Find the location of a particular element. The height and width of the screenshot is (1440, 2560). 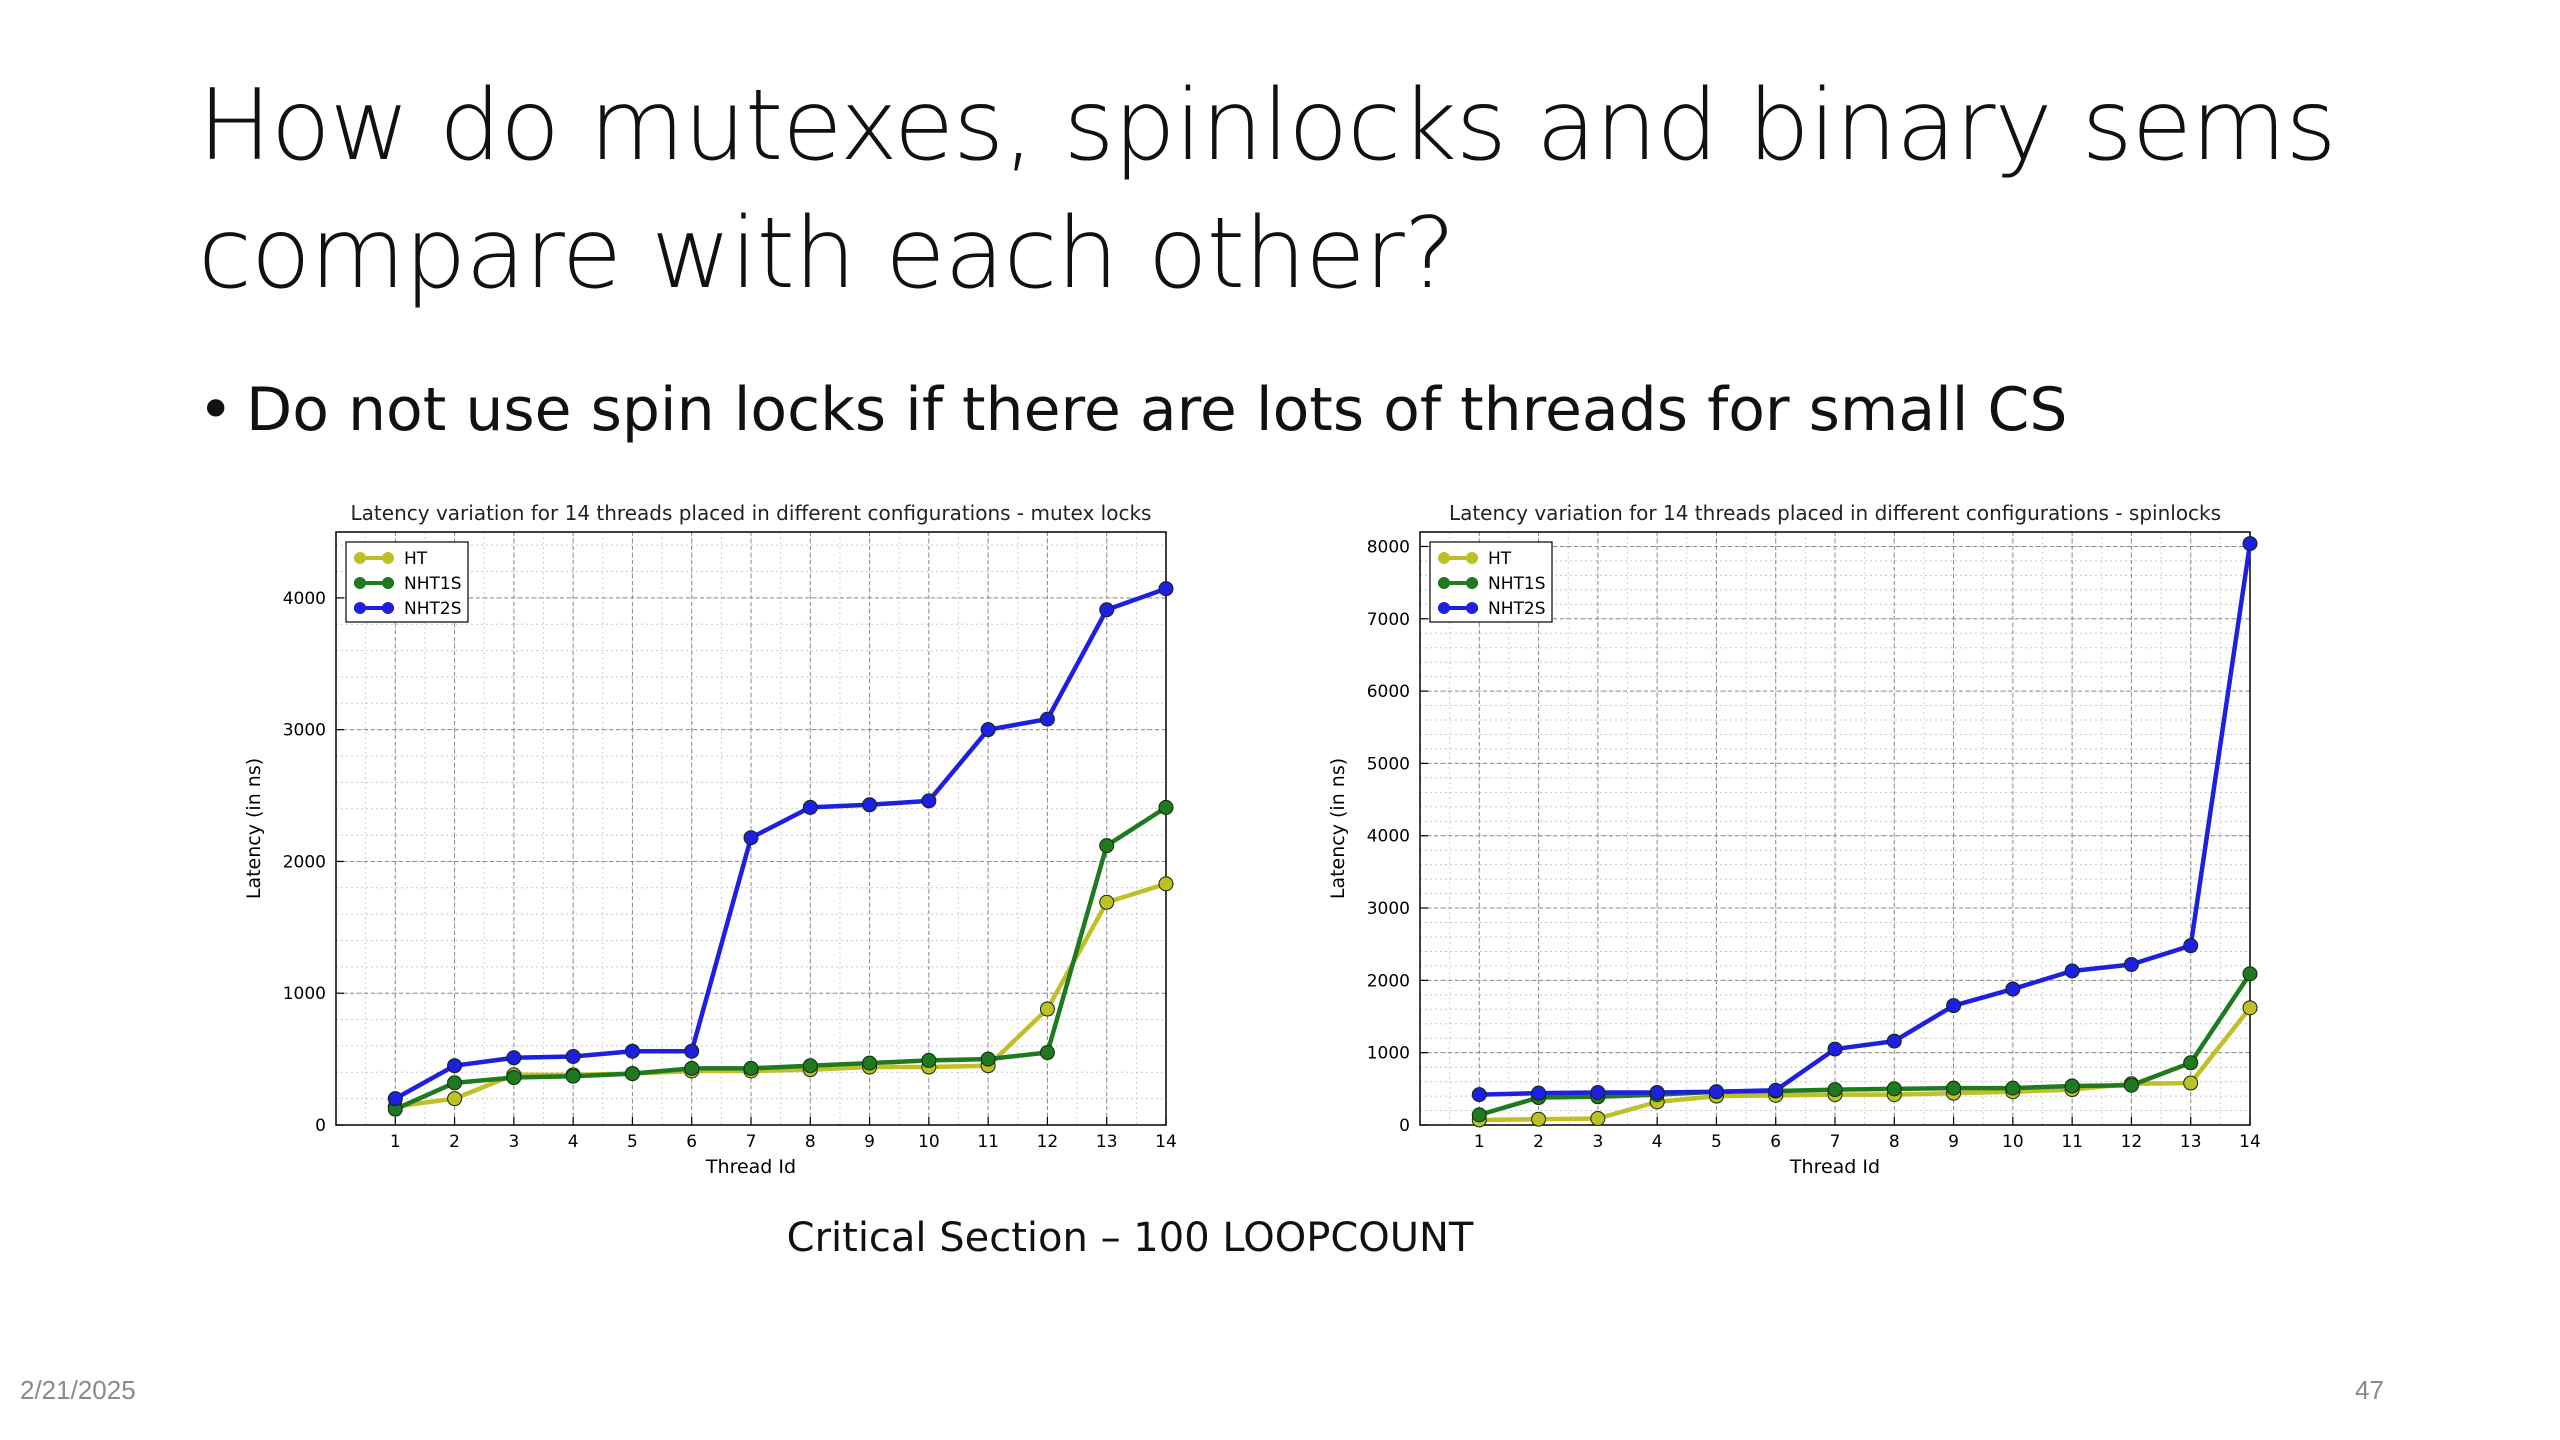

chart-caption: Critical Section – 100 LOOPCOUNT is located at coordinates (1280, 1238).